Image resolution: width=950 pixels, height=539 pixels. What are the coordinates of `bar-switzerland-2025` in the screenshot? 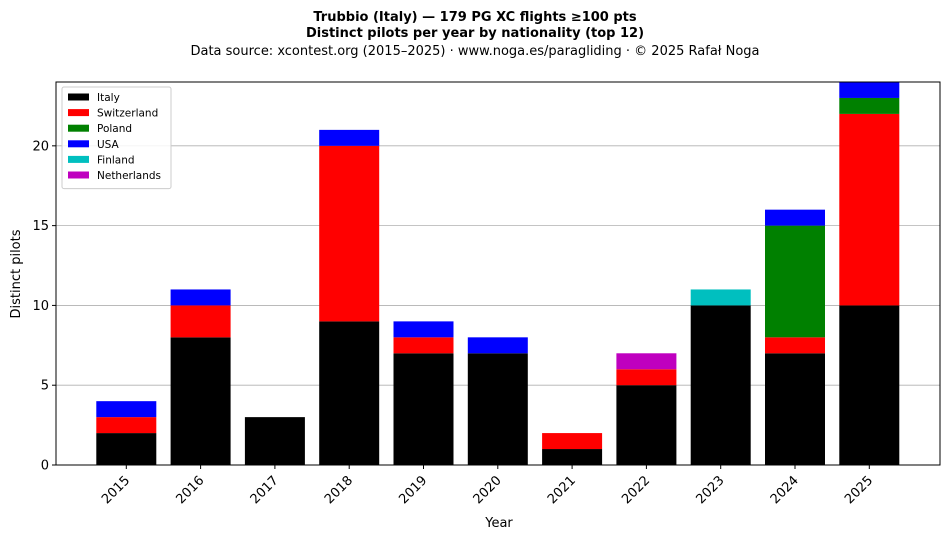 It's located at (869, 209).